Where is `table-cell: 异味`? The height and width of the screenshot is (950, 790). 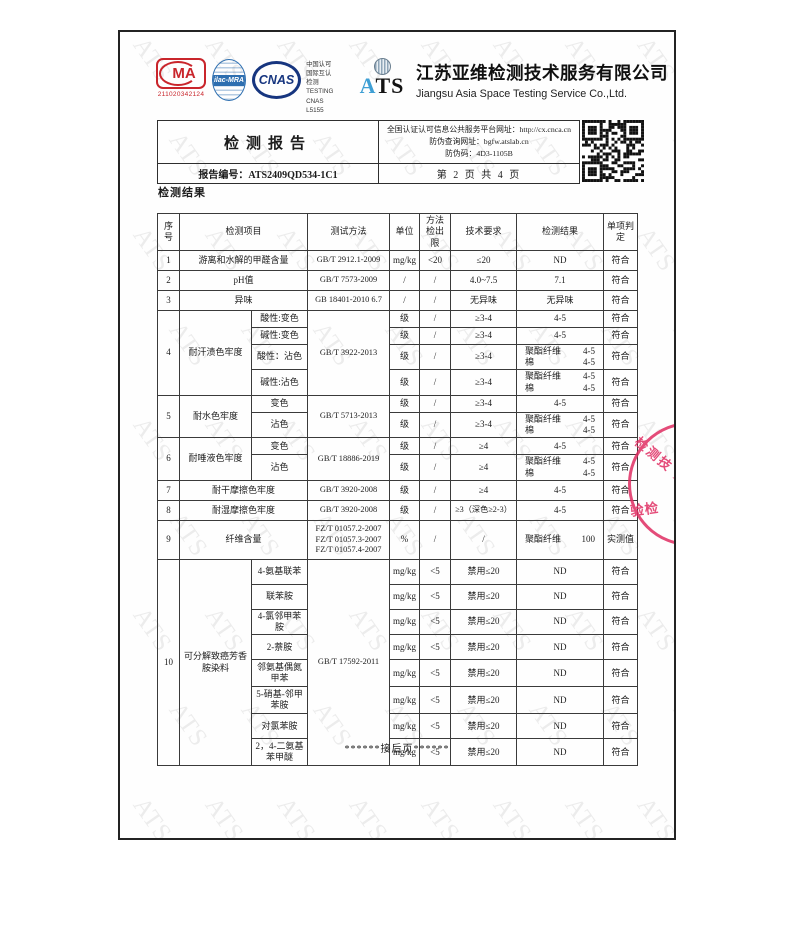
table-cell: 异味 is located at coordinates (243, 300).